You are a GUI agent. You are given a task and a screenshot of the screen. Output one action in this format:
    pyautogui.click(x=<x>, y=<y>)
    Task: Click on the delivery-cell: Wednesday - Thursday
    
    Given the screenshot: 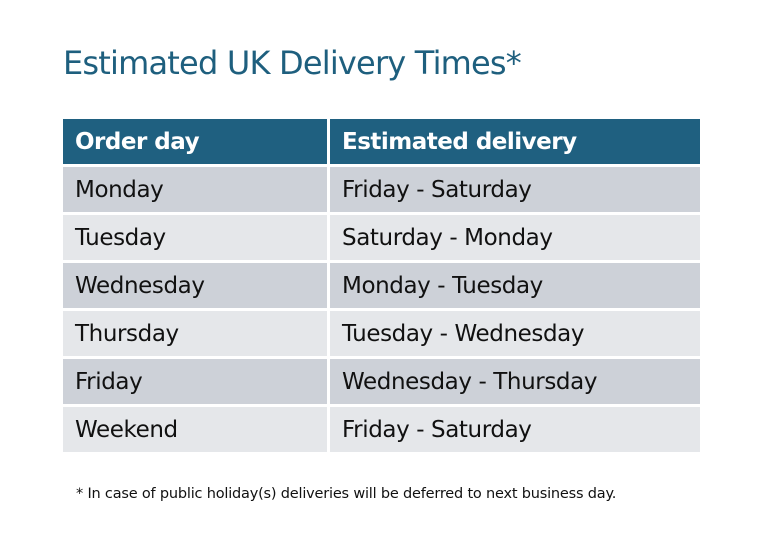 What is the action you would take?
    pyautogui.click(x=515, y=381)
    